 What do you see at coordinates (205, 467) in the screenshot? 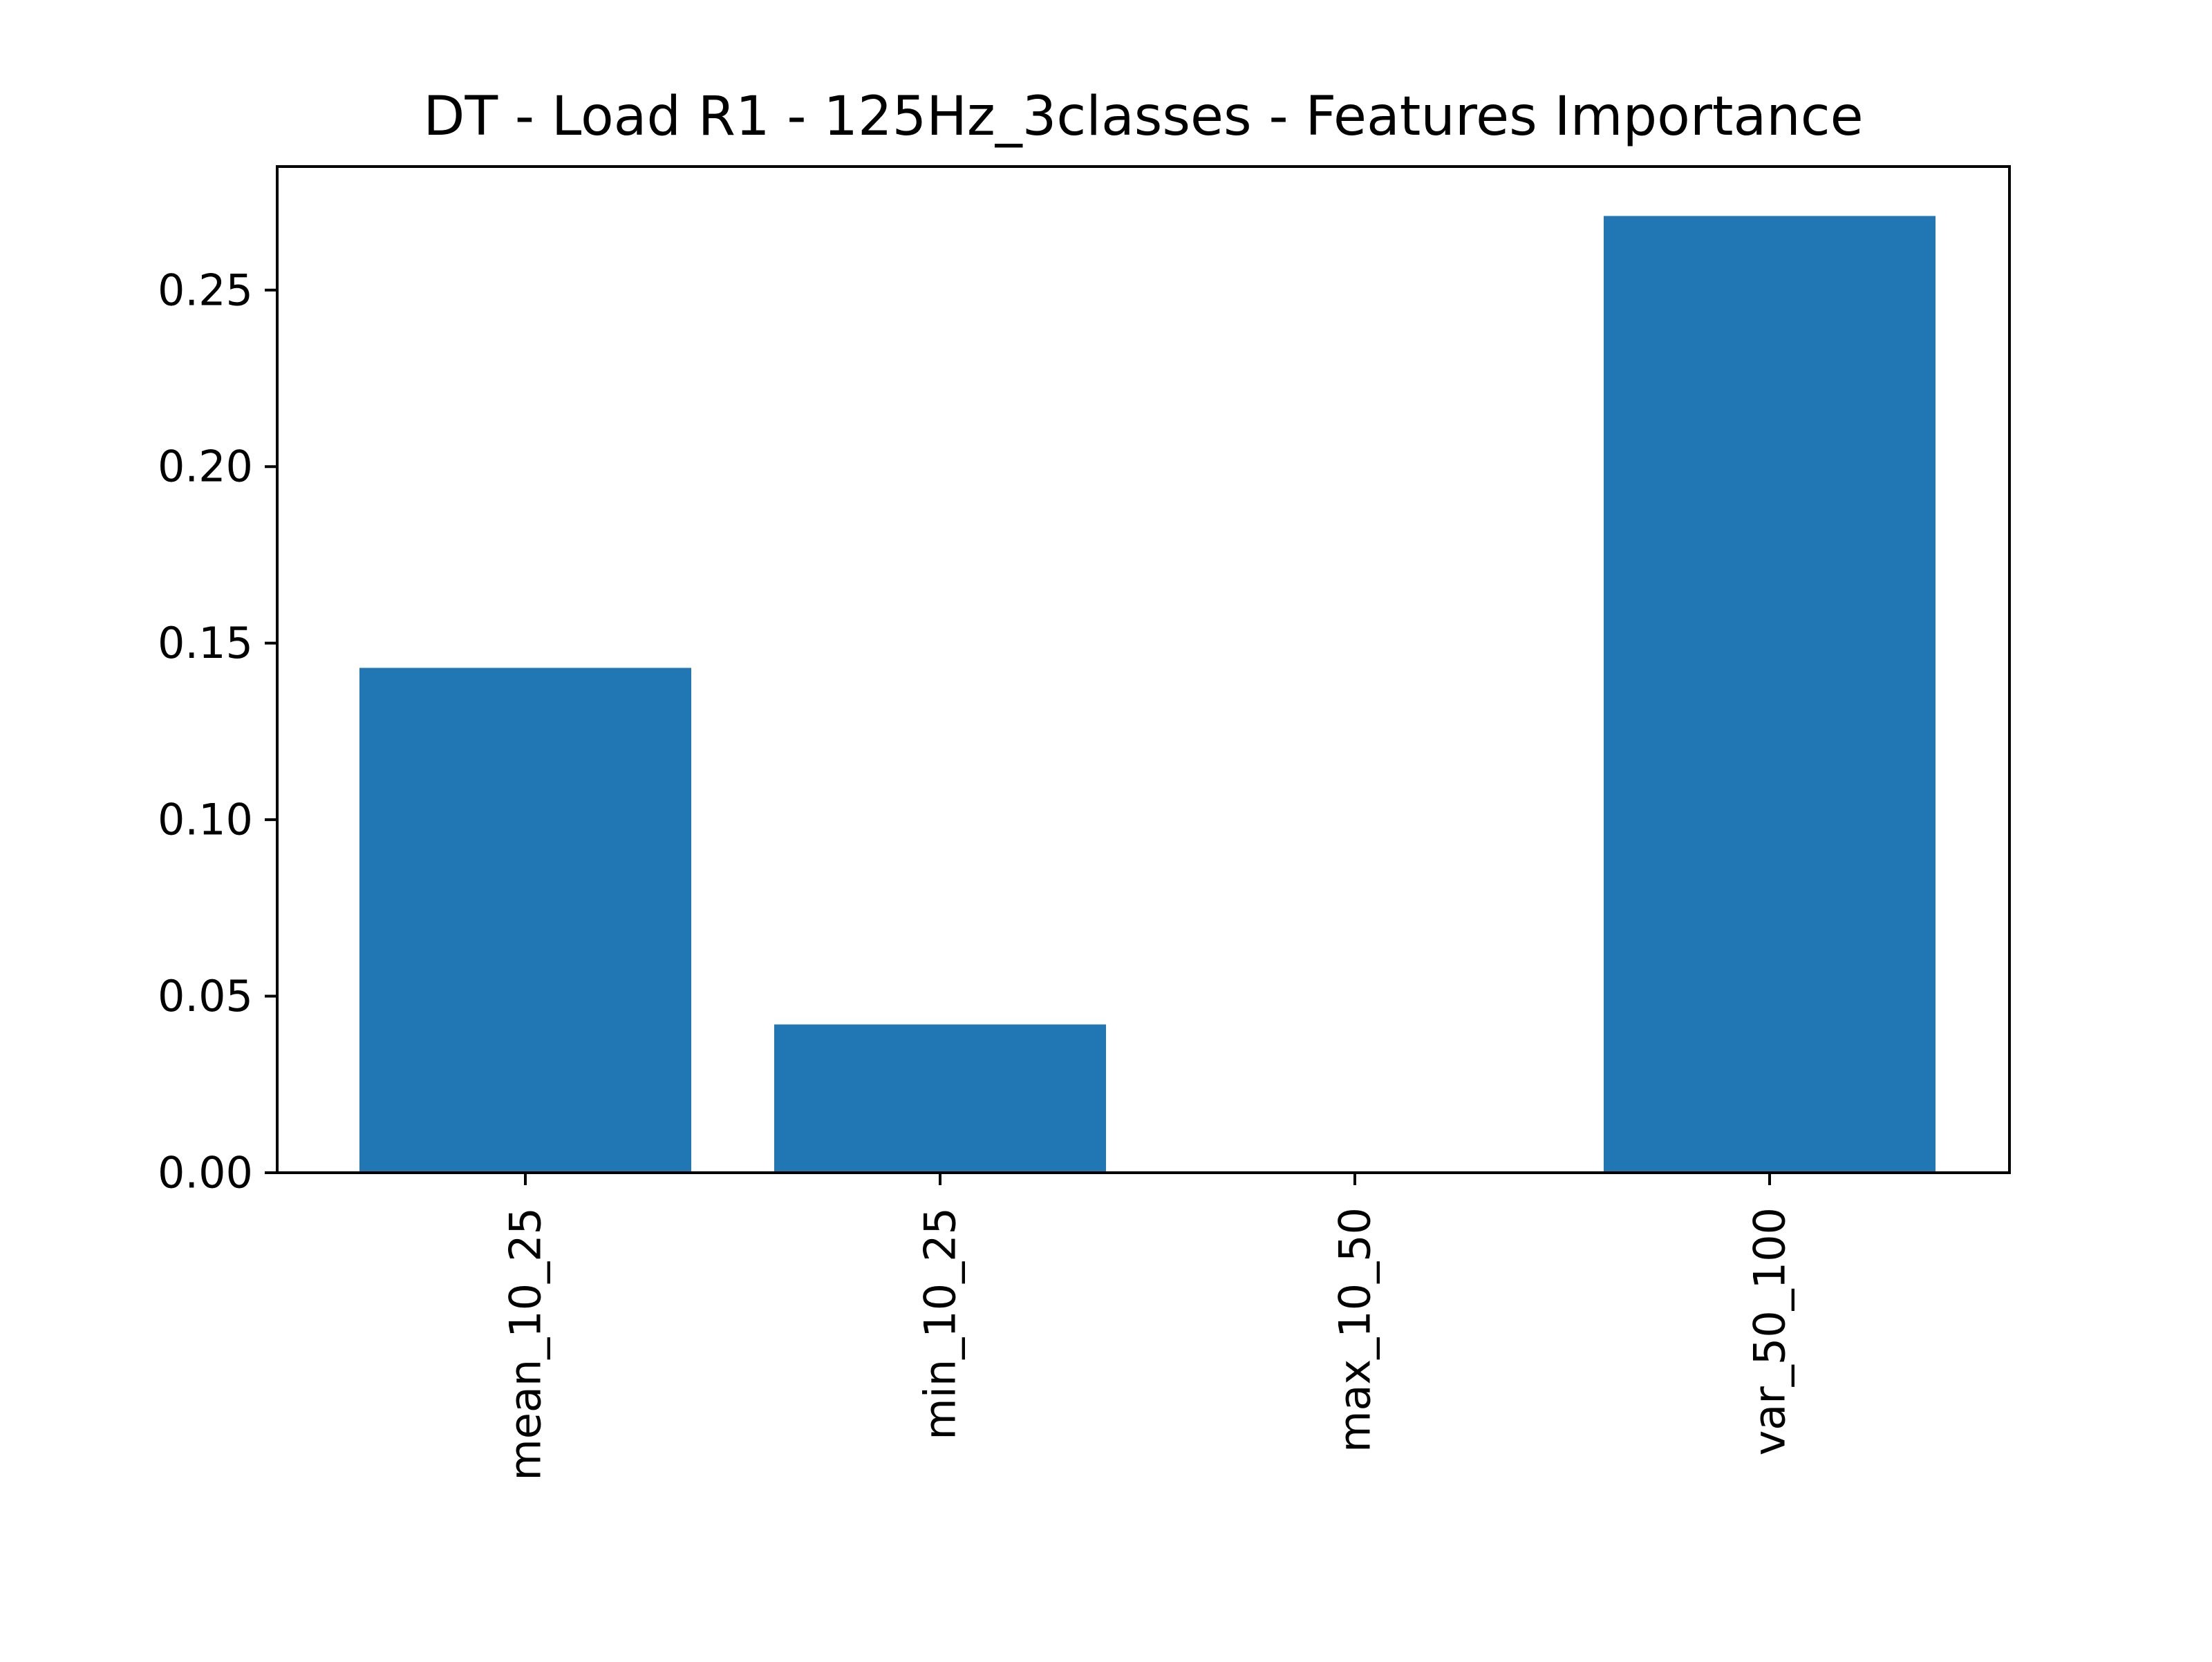
I see `y-tick-label: 0.20` at bounding box center [205, 467].